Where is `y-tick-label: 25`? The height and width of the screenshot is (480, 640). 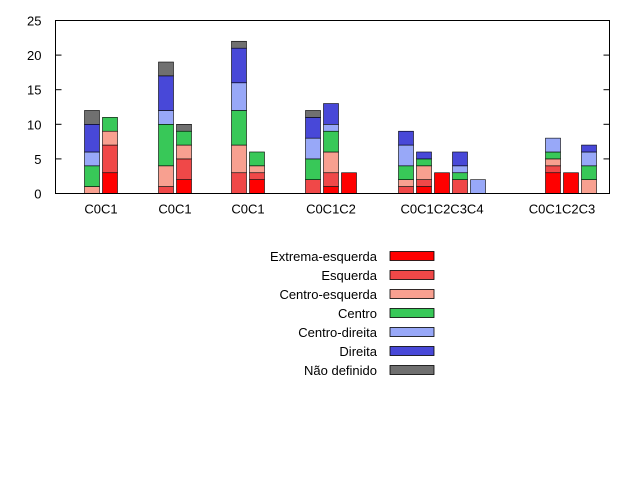
y-tick-label: 25 is located at coordinates (34, 21).